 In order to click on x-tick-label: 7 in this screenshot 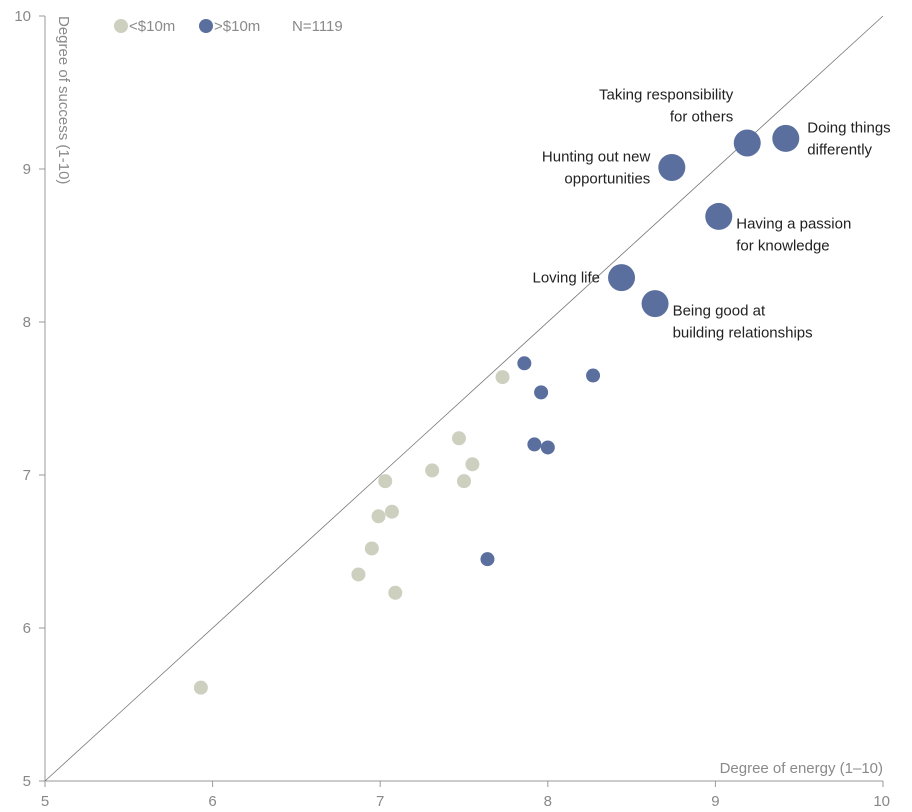, I will do `click(380, 801)`.